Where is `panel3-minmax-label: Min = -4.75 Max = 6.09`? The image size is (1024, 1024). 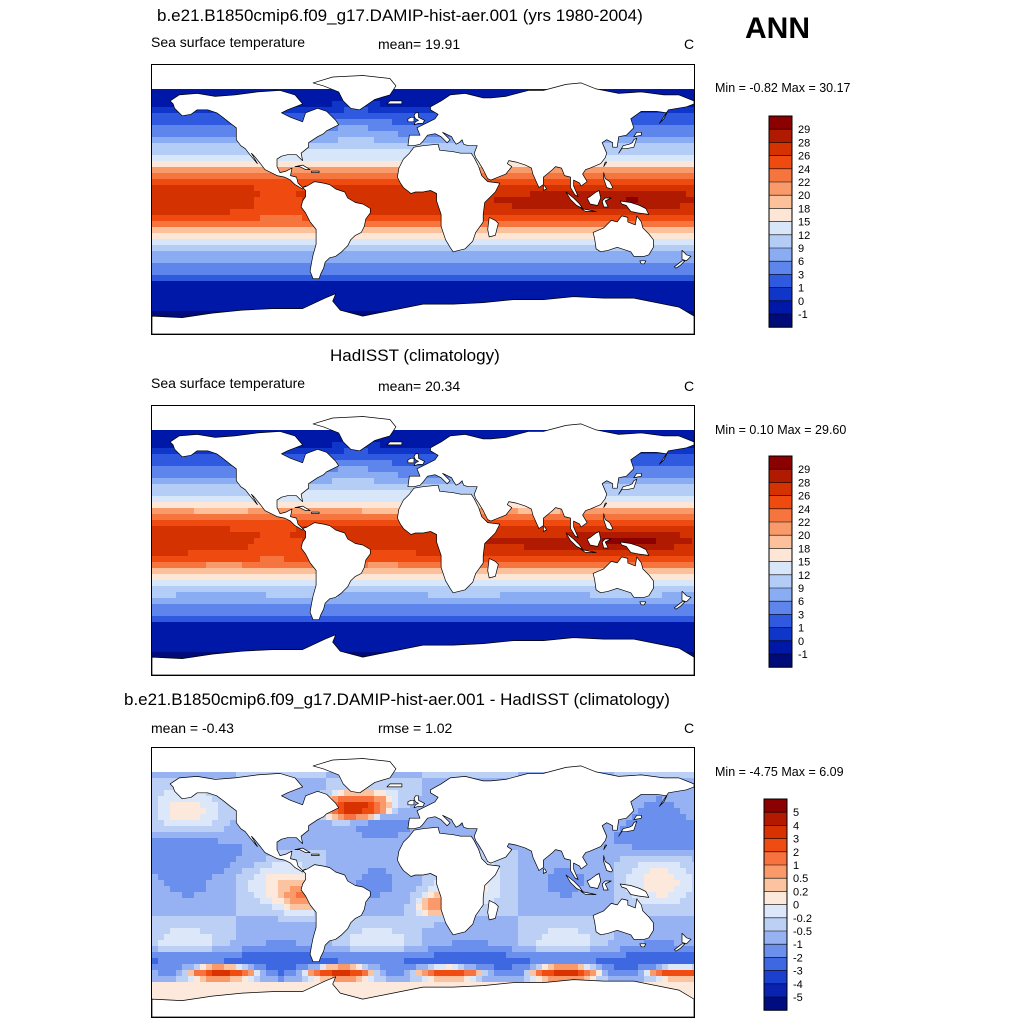 panel3-minmax-label: Min = -4.75 Max = 6.09 is located at coordinates (779, 772).